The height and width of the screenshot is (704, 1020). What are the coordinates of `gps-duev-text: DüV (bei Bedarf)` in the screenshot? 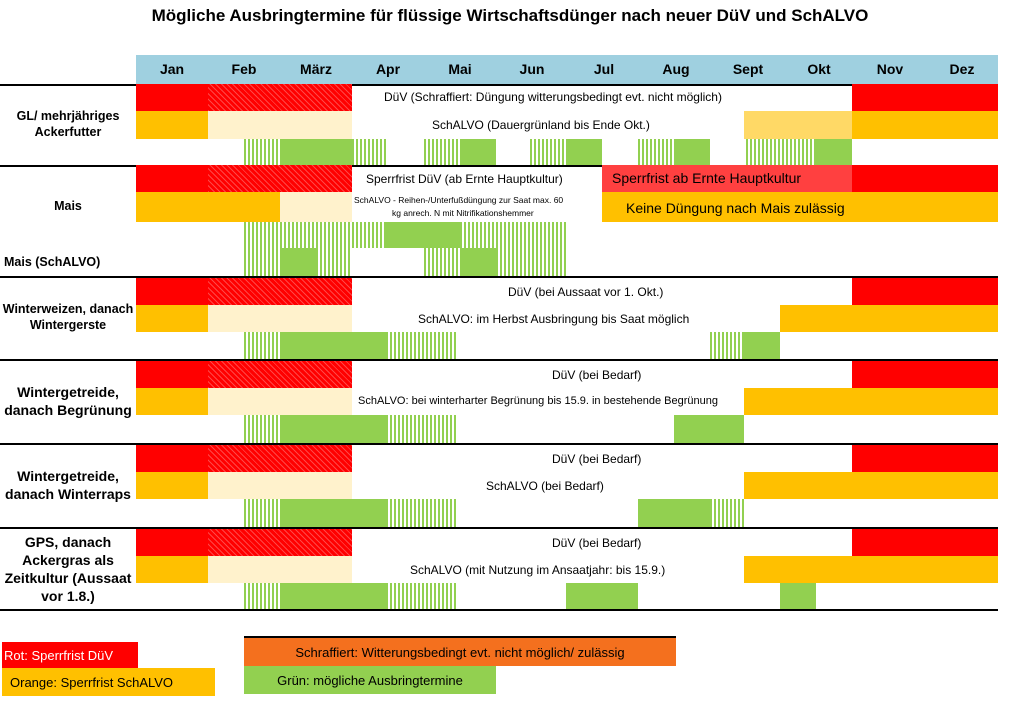 It's located at (597, 543).